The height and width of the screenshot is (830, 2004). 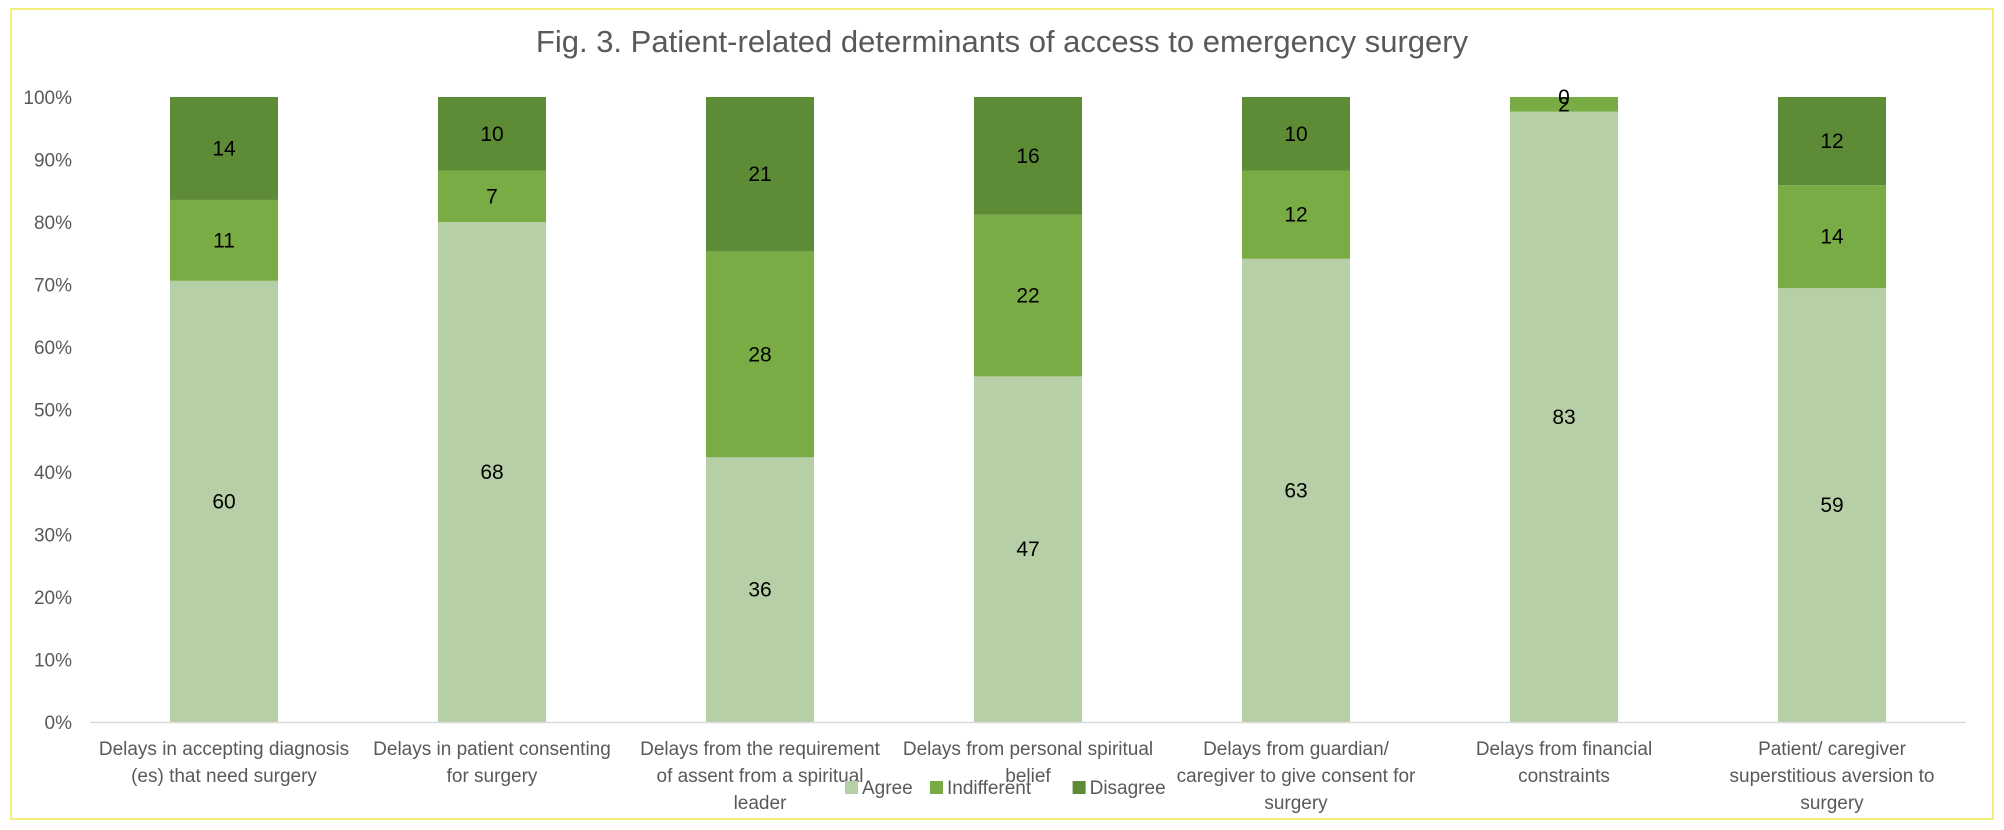 I want to click on y-tick-label: 60%, so click(x=53, y=348).